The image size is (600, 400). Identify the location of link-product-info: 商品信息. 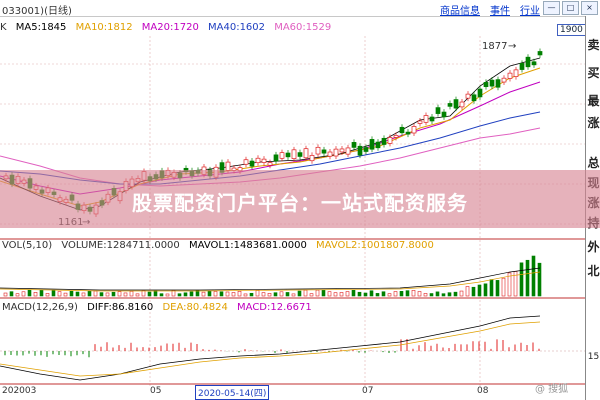
(460, 11).